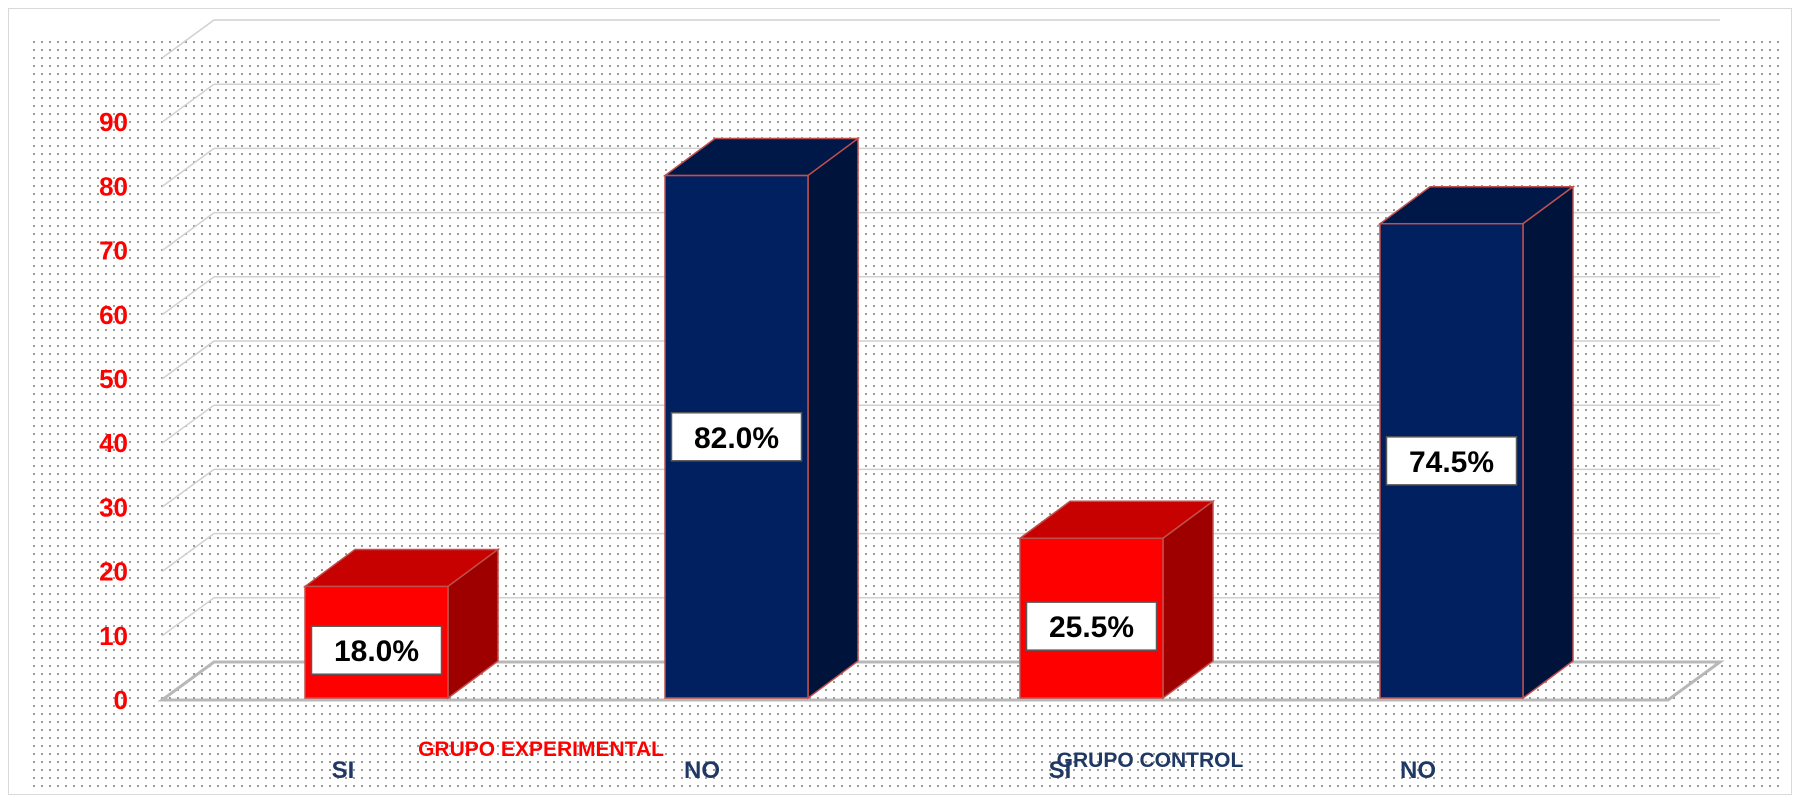 This screenshot has height=803, width=1802. Describe the element at coordinates (113, 186) in the screenshot. I see `y-tick-label: 80` at that location.